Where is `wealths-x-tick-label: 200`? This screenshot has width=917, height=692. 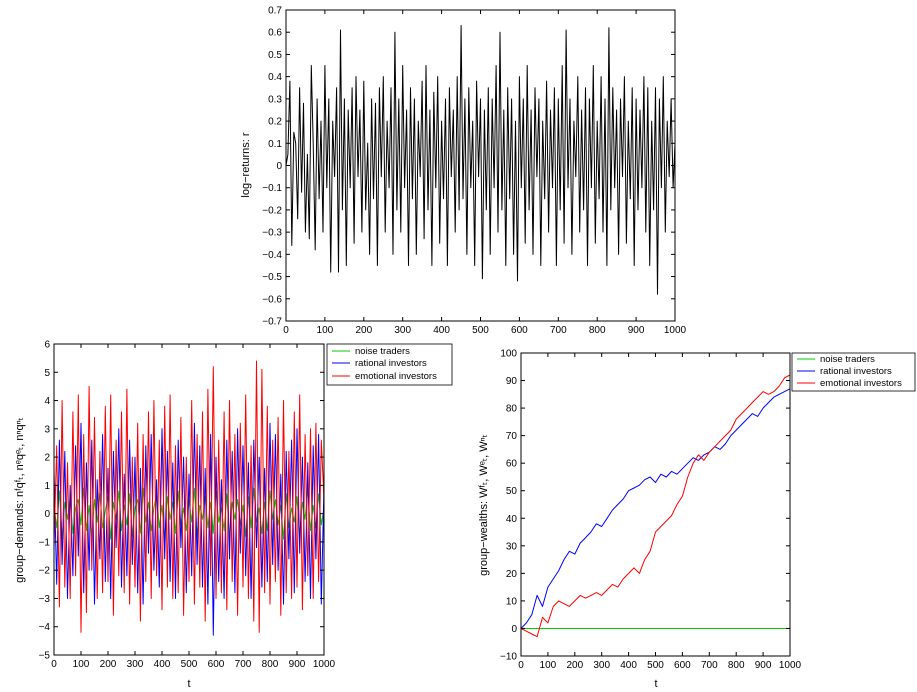 wealths-x-tick-label: 200 is located at coordinates (574, 665).